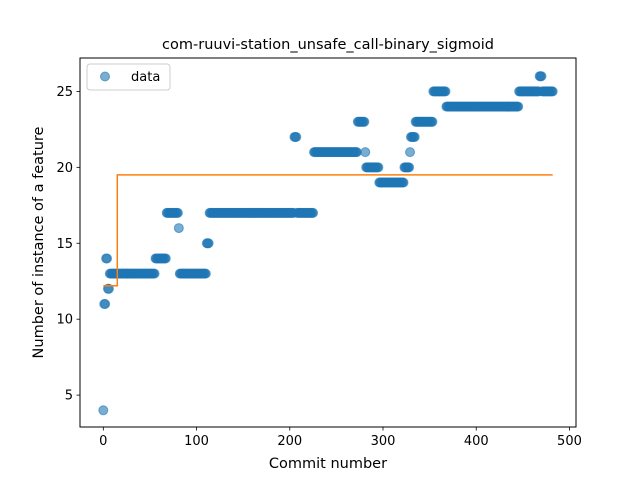 The height and width of the screenshot is (480, 640). What do you see at coordinates (196, 441) in the screenshot?
I see `x-tick-label: 100` at bounding box center [196, 441].